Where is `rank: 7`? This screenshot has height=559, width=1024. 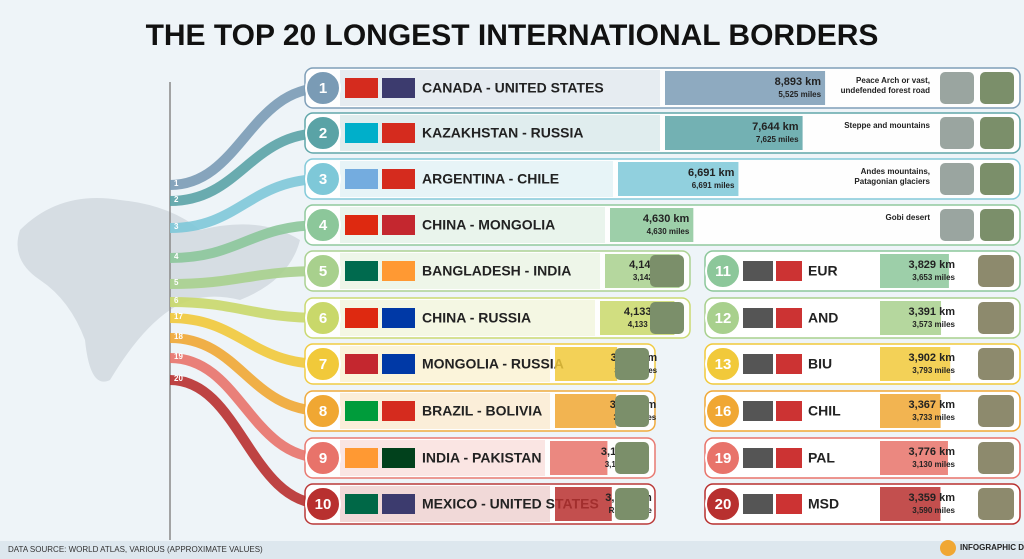
rank: 7 is located at coordinates (323, 364).